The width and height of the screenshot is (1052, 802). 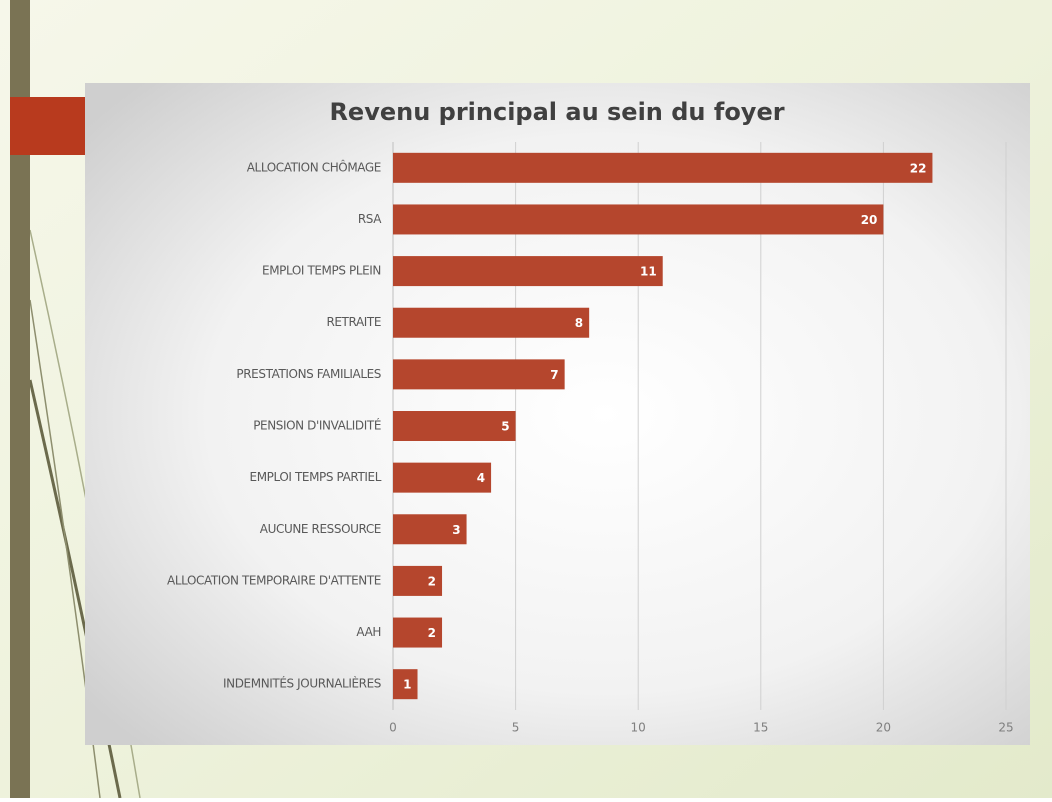 I want to click on data-label: 4, so click(x=481, y=478).